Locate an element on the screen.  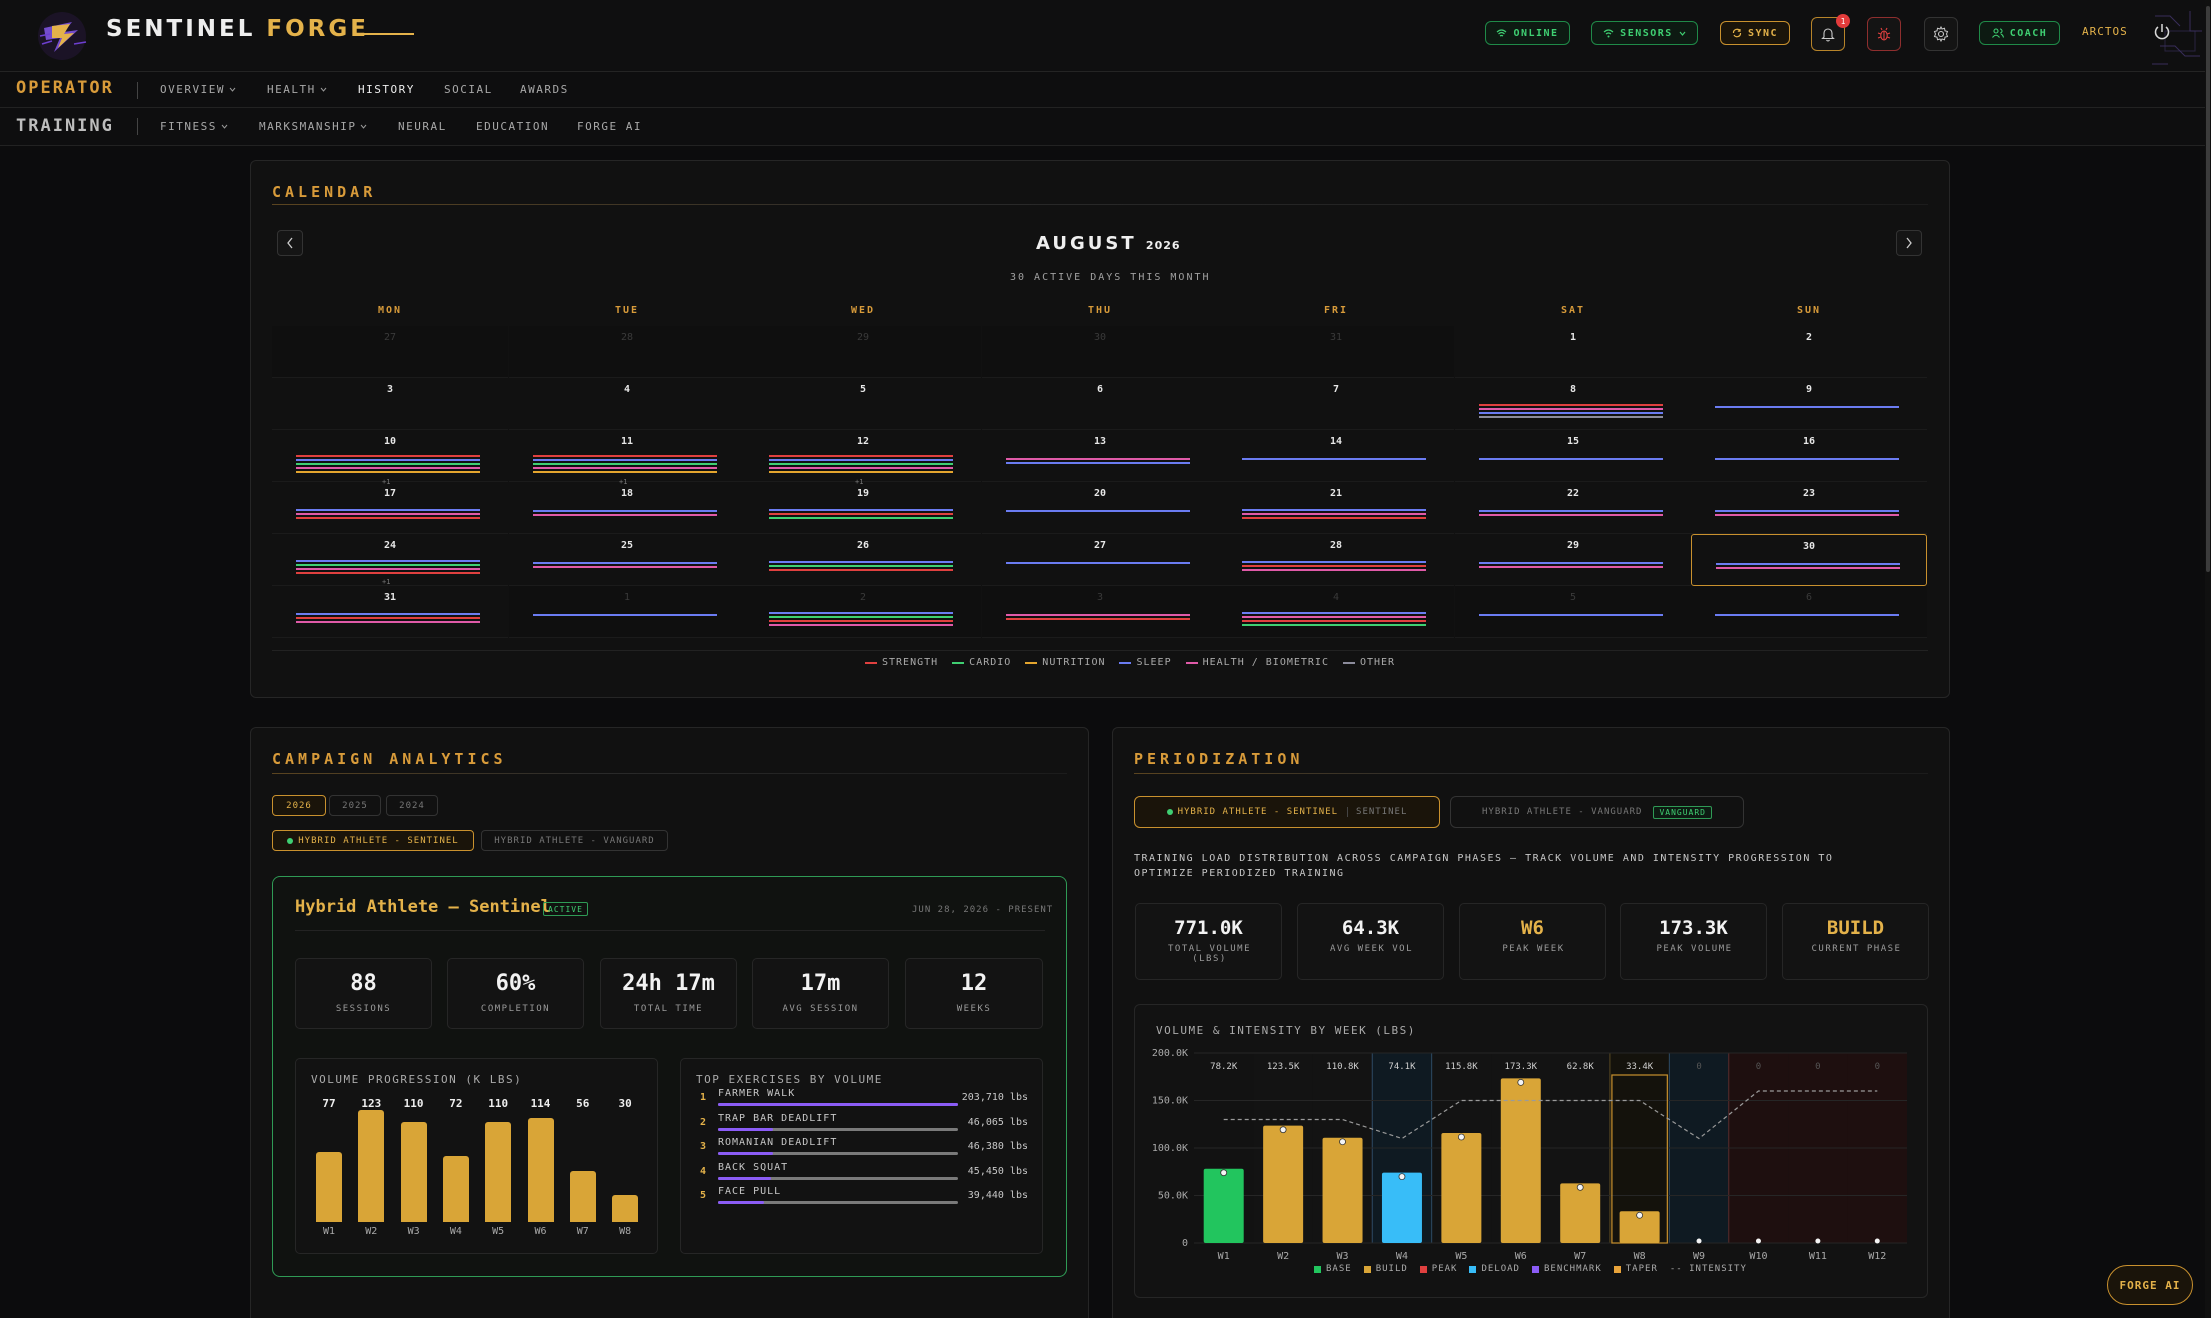
calendar-day-19: 19 is located at coordinates (863, 508).